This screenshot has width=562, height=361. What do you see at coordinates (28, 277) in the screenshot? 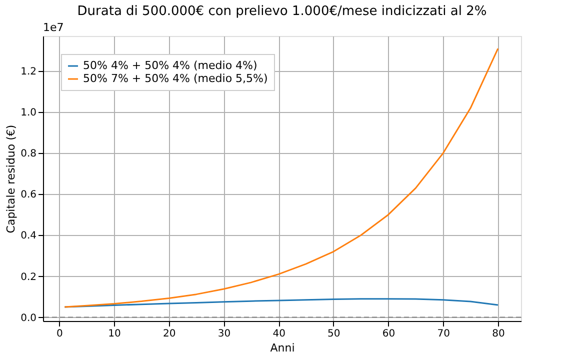
I see `y-tick-label: 0.2` at bounding box center [28, 277].